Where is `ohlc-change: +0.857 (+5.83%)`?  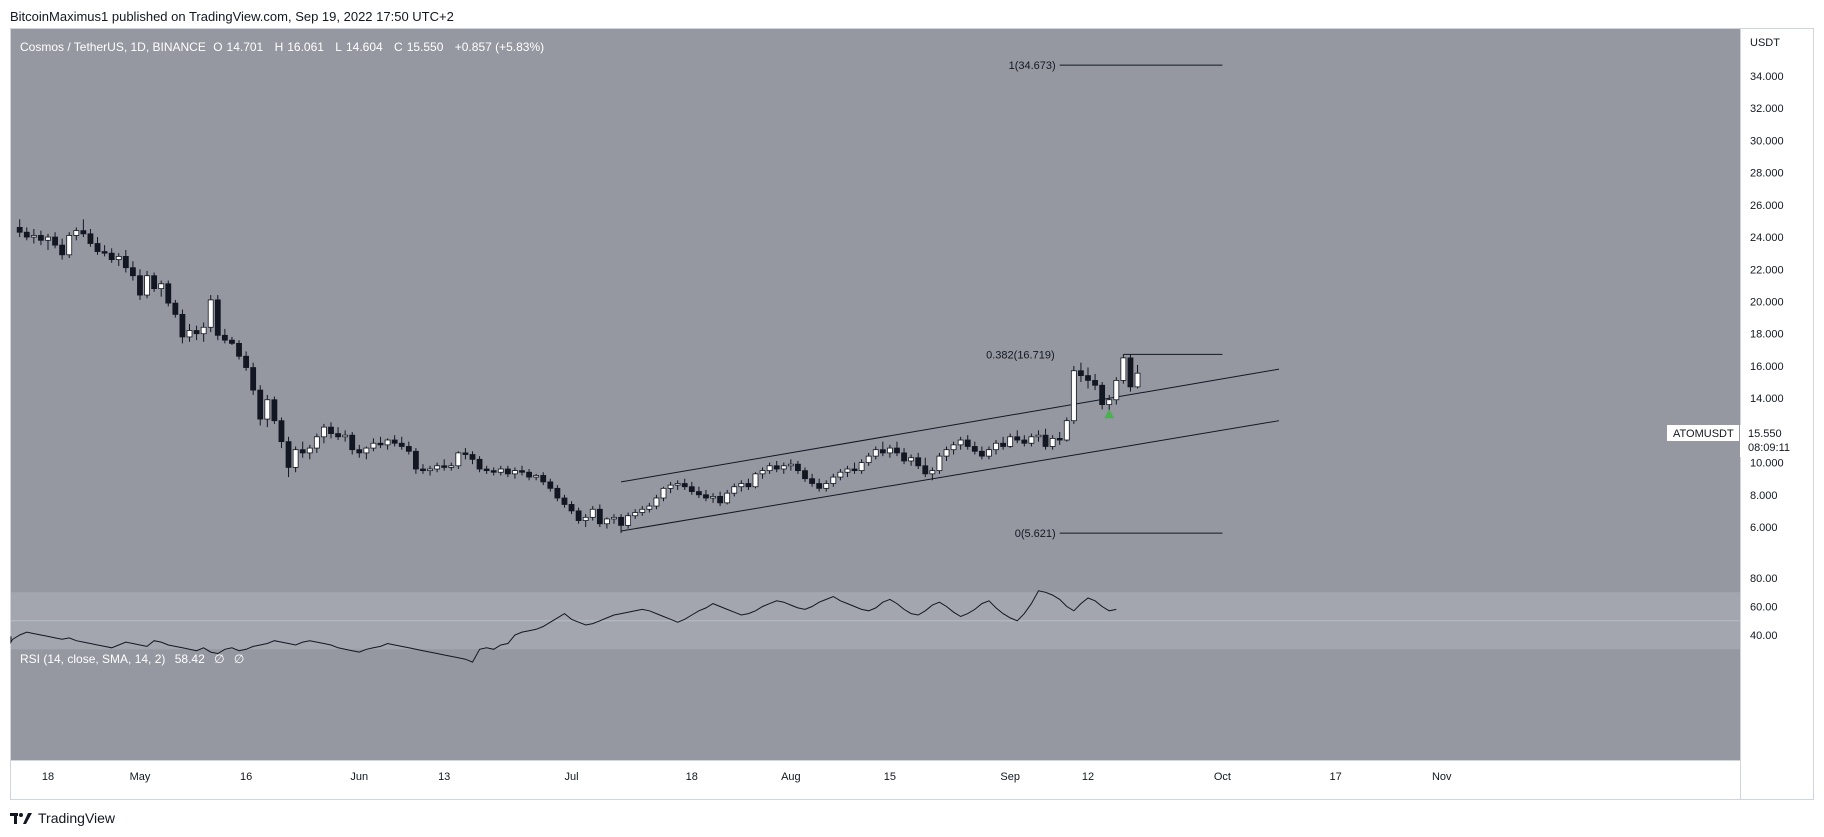
ohlc-change: +0.857 (+5.83%) is located at coordinates (499, 47).